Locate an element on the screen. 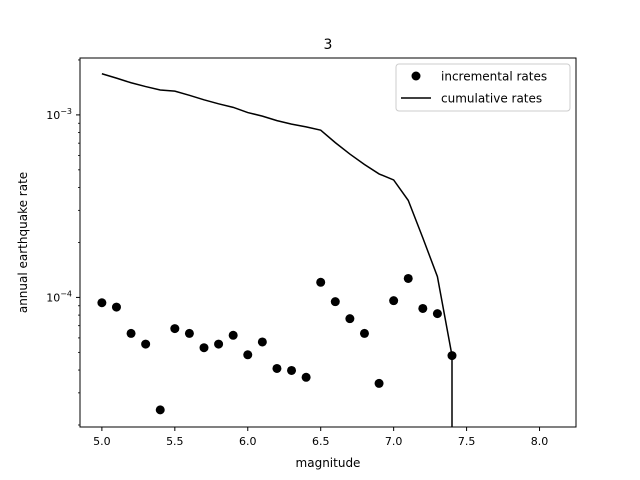 Image resolution: width=640 pixels, height=480 pixels. x-axis-label: magnitude is located at coordinates (328, 463).